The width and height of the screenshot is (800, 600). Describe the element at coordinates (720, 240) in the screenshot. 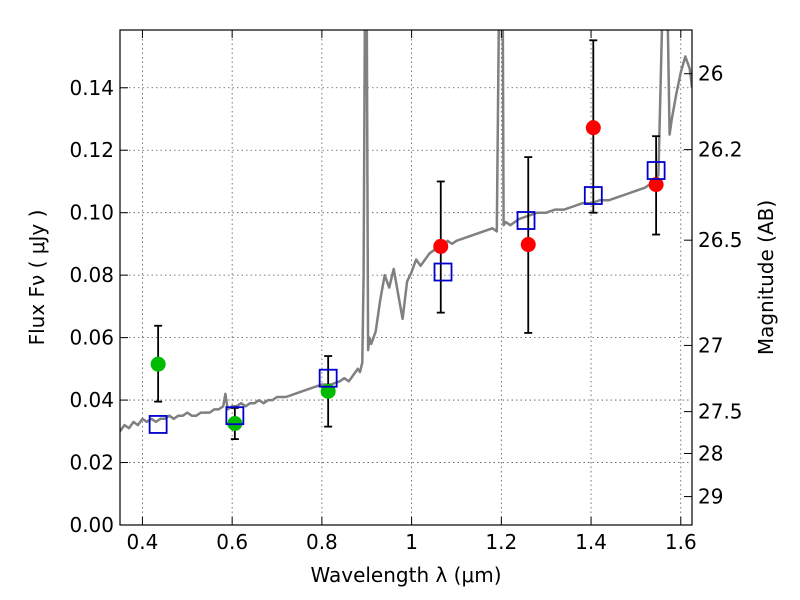

I see `y2-tick-label: 26.5` at that location.